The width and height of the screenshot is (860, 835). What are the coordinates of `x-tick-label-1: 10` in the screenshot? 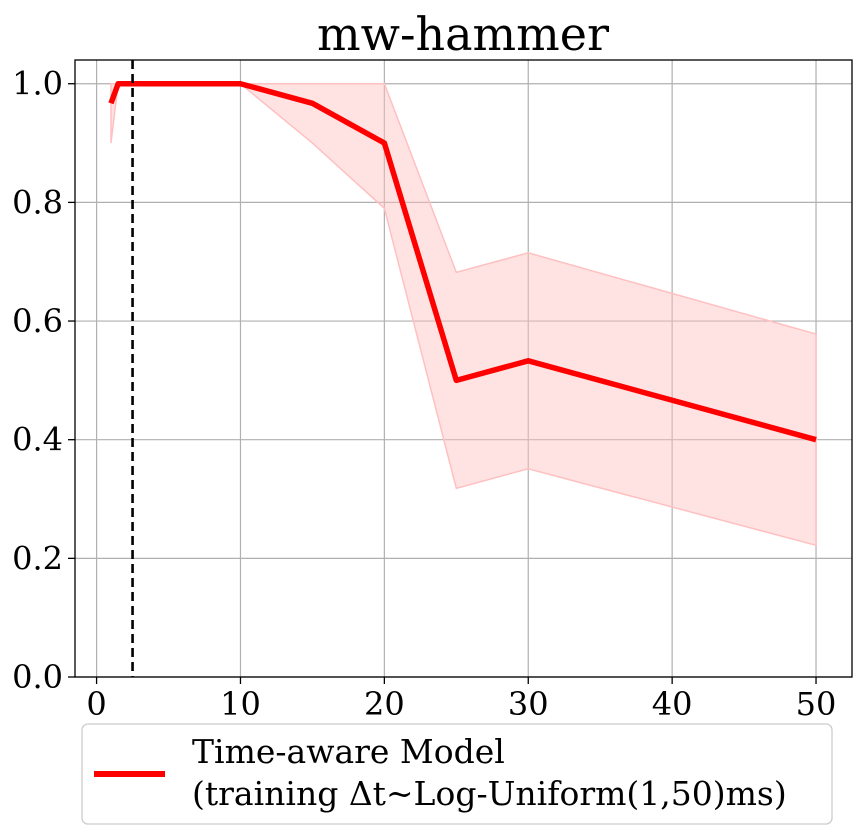 It's located at (240, 704).